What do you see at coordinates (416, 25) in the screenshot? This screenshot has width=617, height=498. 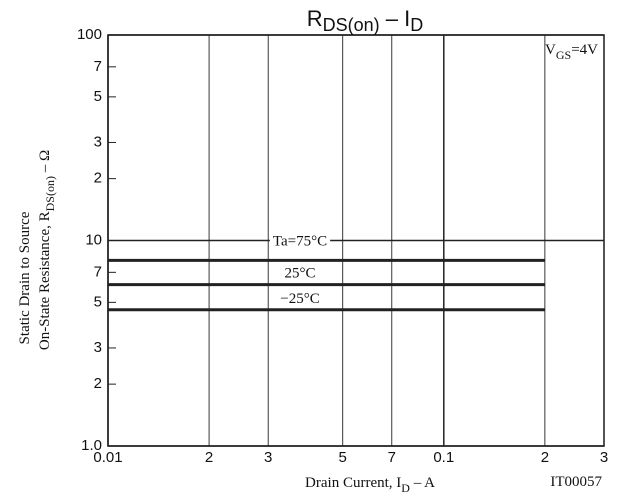 I see `chart-title-part: D` at bounding box center [416, 25].